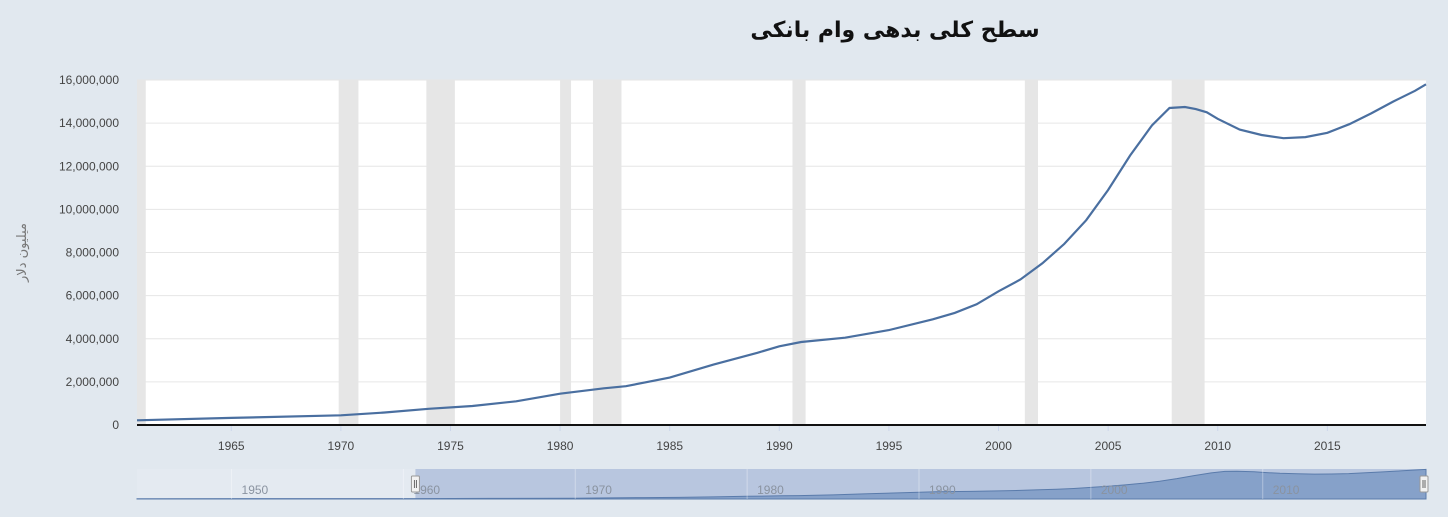 The height and width of the screenshot is (517, 1448). Describe the element at coordinates (89, 209) in the screenshot. I see `y-tick-label: 10,000,000` at that location.